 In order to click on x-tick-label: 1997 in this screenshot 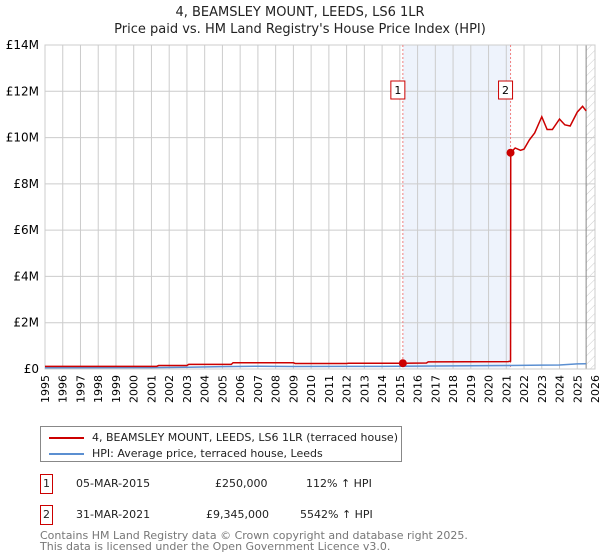, I will do `click(80, 389)`.